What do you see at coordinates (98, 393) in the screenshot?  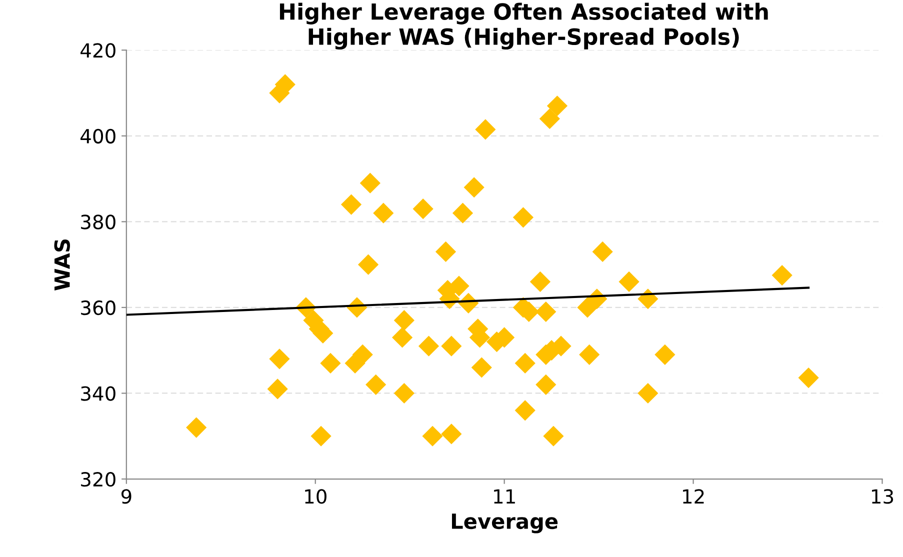 I see `y-tick-label: 340` at bounding box center [98, 393].